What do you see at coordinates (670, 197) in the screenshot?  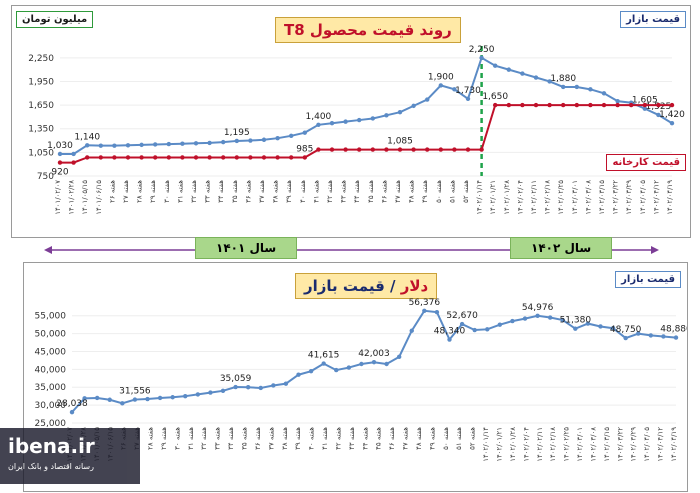 I see `x-tick-label: ۱۴۰۲/۰۴/۱۹` at bounding box center [670, 197].